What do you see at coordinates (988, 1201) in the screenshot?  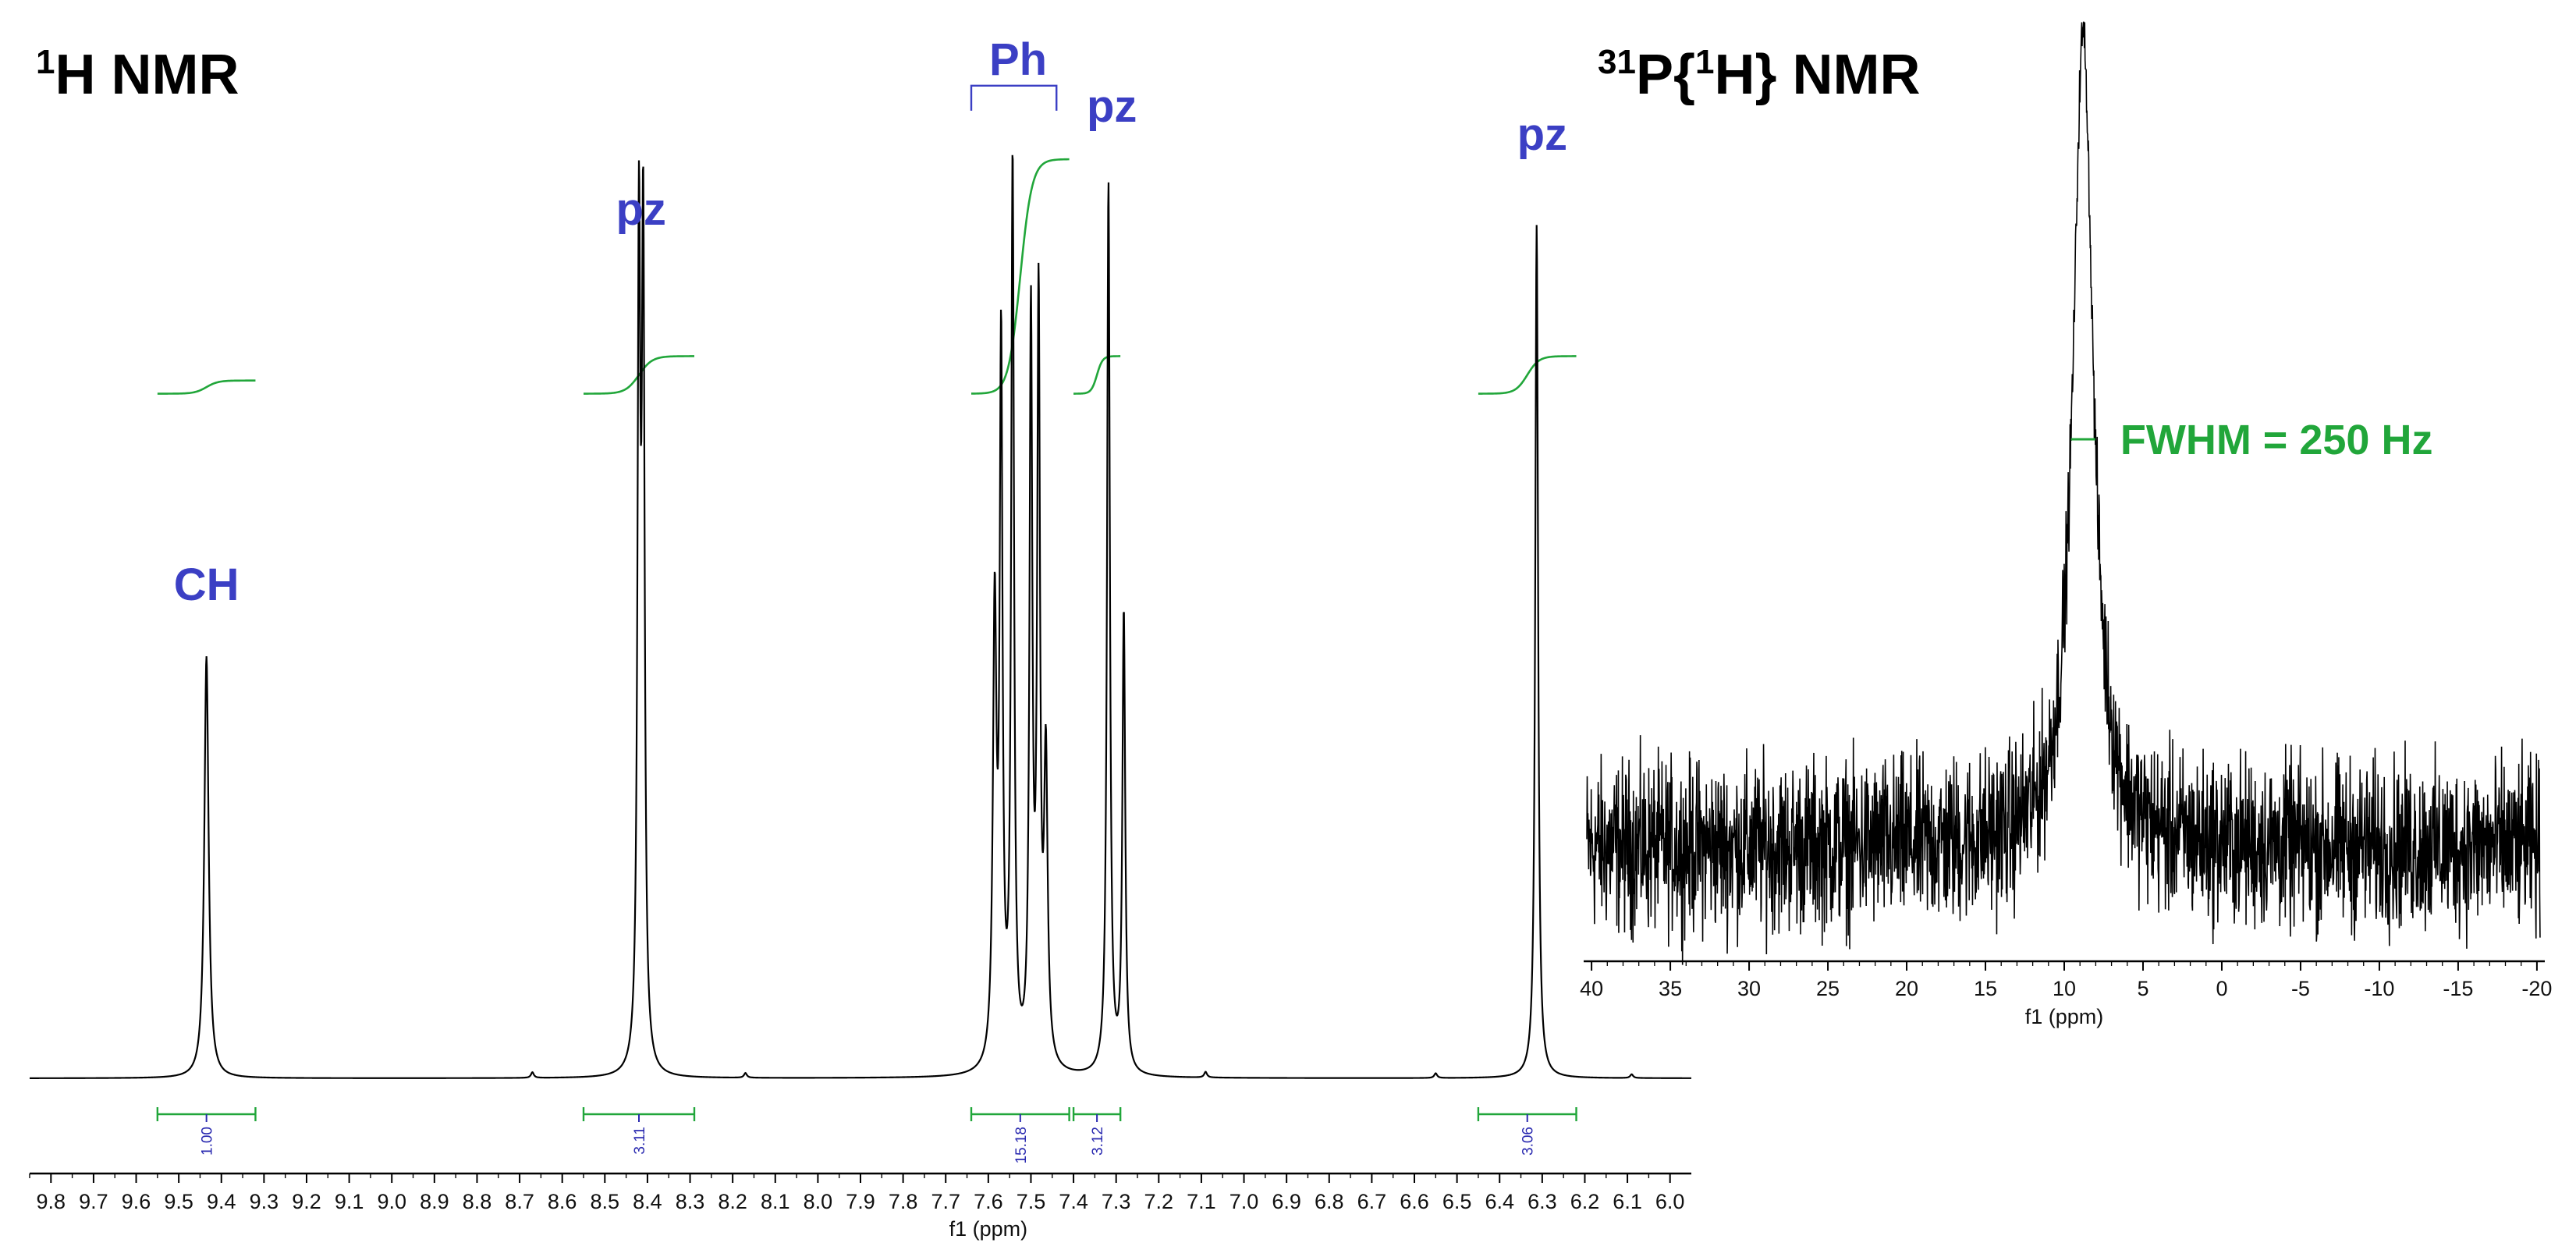 I see `x-tick-label: 7.6` at bounding box center [988, 1201].